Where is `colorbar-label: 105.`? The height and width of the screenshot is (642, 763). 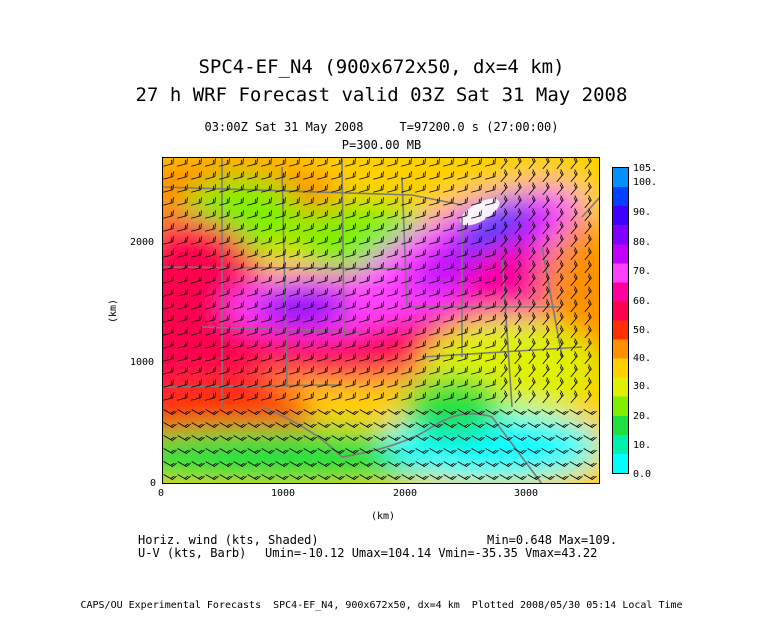
colorbar-label: 105. is located at coordinates (645, 168).